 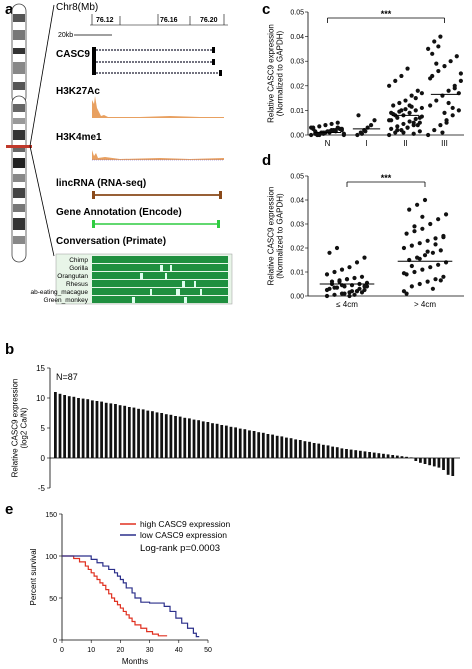 What do you see at coordinates (78, 260) in the screenshot?
I see `species-chimp: Chimp` at bounding box center [78, 260].